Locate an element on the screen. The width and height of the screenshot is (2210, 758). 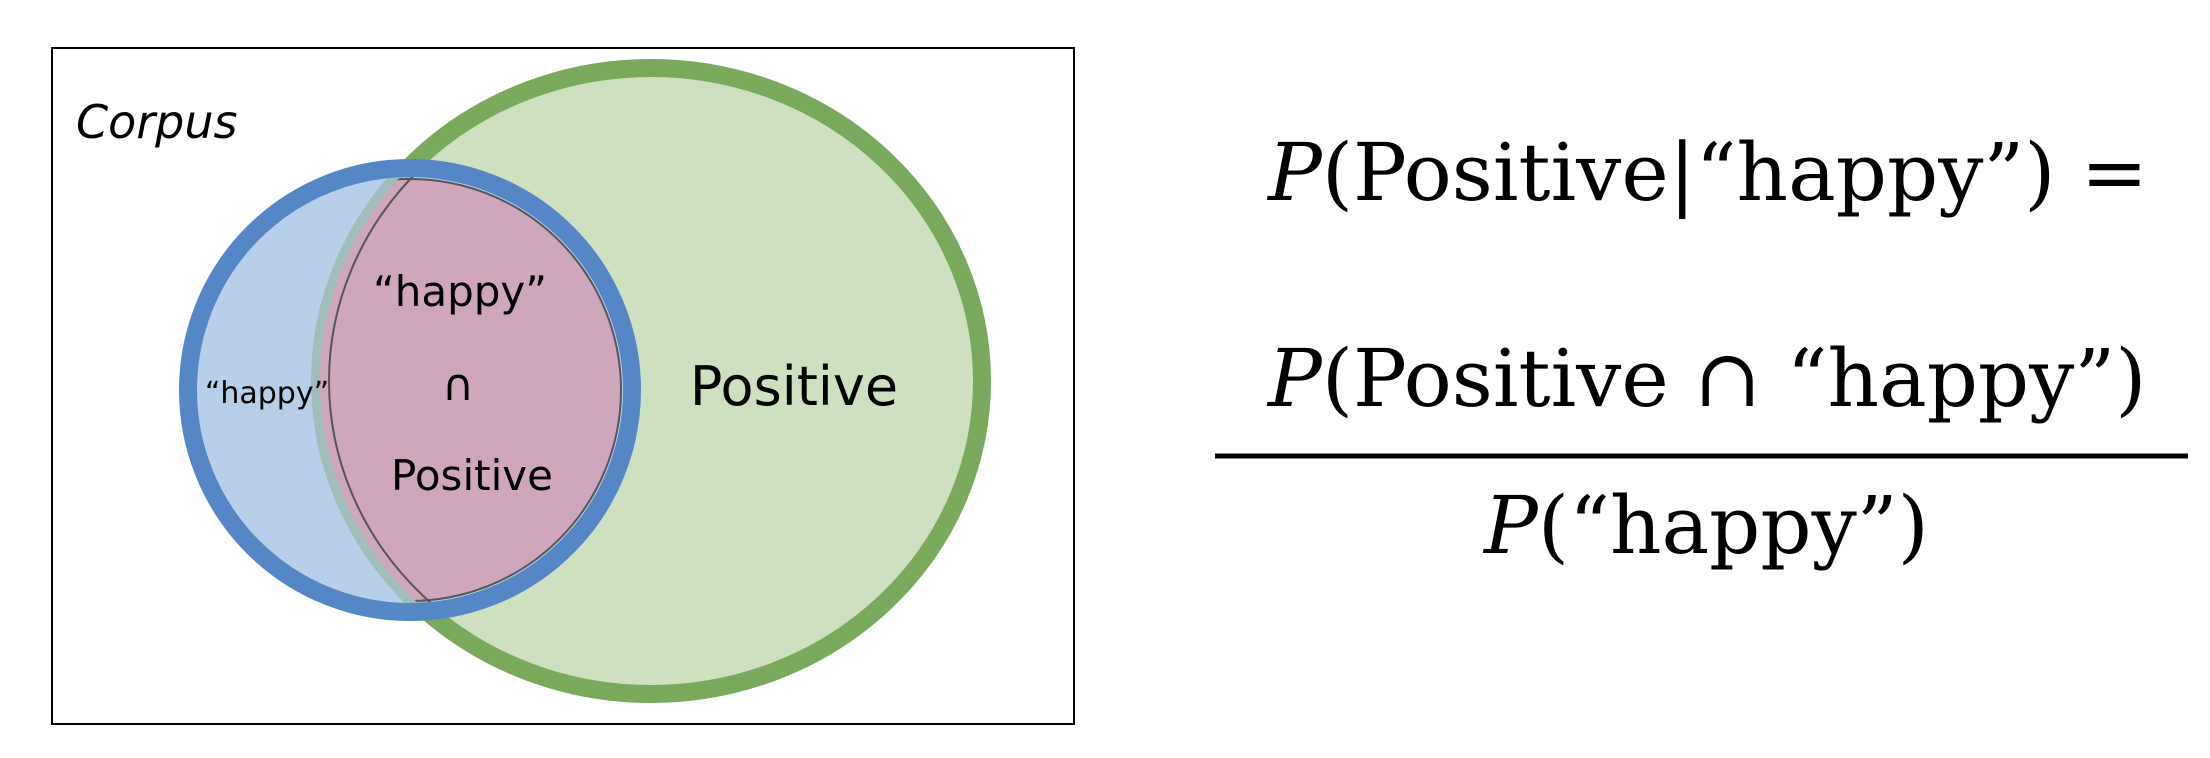
formula-denominator: P(“happy”) is located at coordinates (1705, 525).